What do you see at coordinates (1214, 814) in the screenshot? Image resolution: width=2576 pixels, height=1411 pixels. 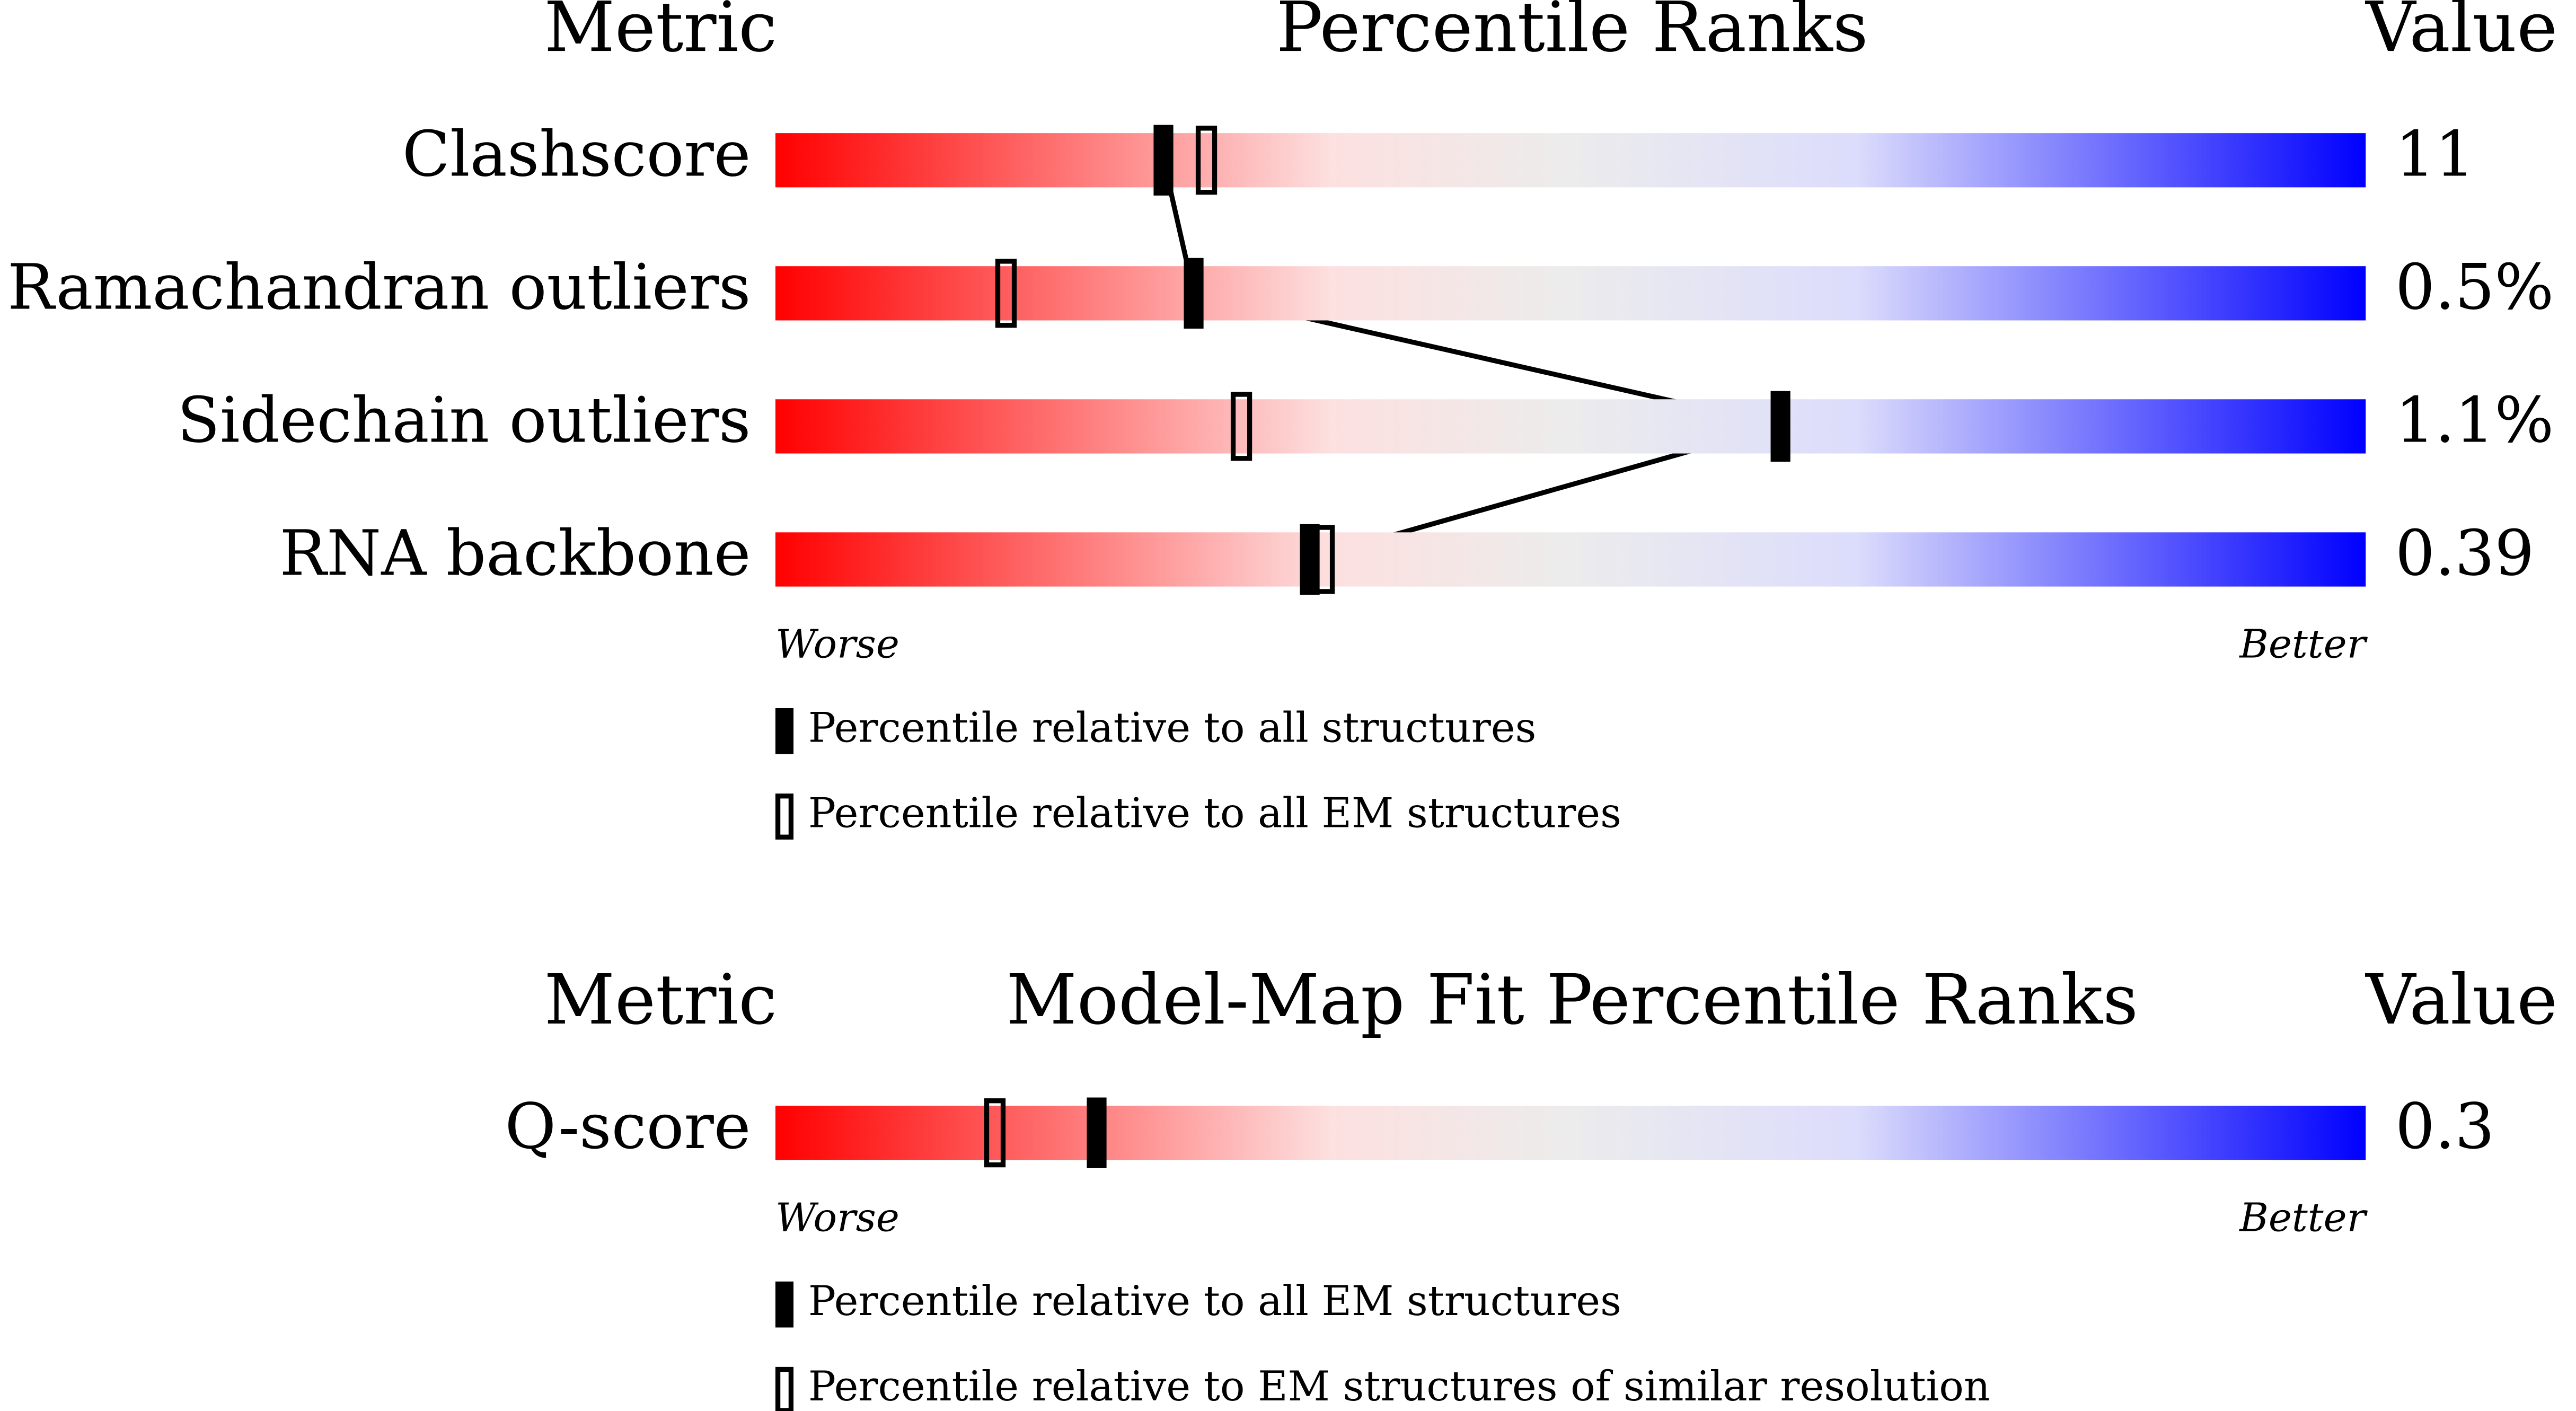 I see `legend-open: Percentile relative to all EM structures` at bounding box center [1214, 814].